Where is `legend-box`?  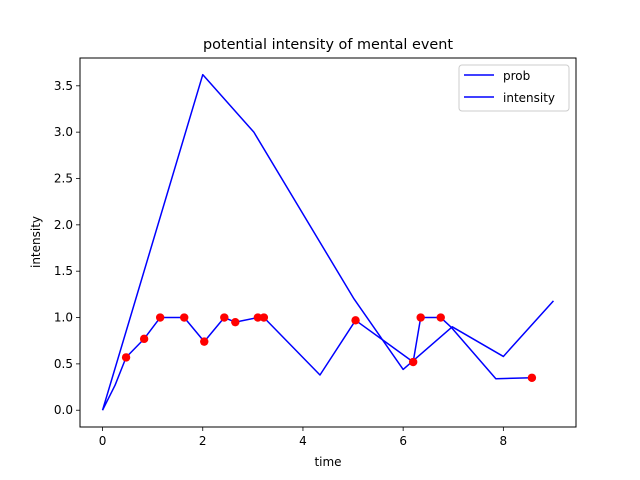
legend-box is located at coordinates (514, 88).